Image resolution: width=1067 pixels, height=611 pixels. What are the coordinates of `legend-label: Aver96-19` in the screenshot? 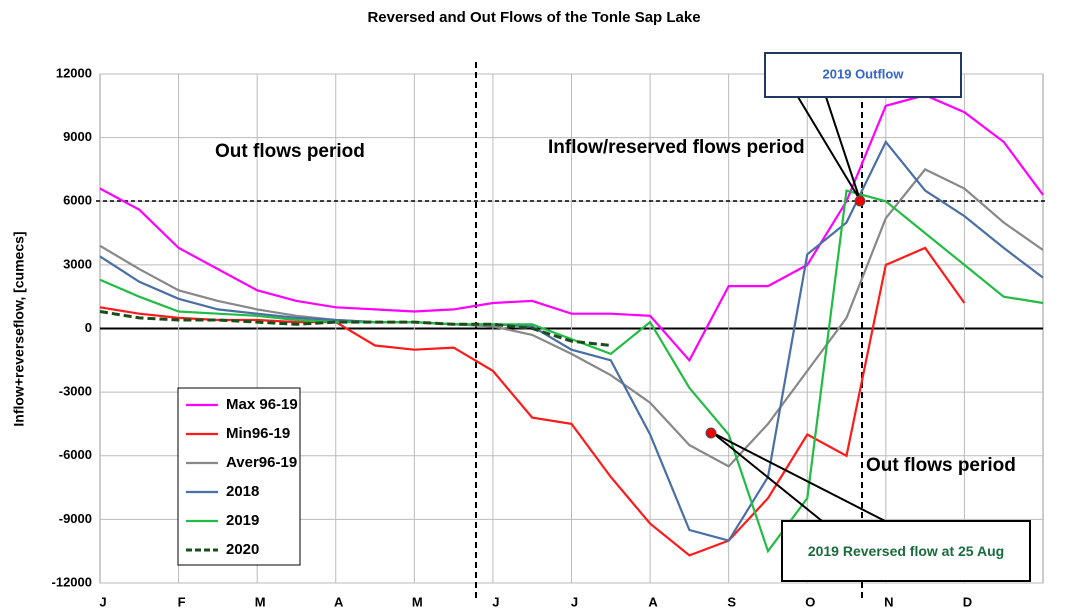 It's located at (261, 462).